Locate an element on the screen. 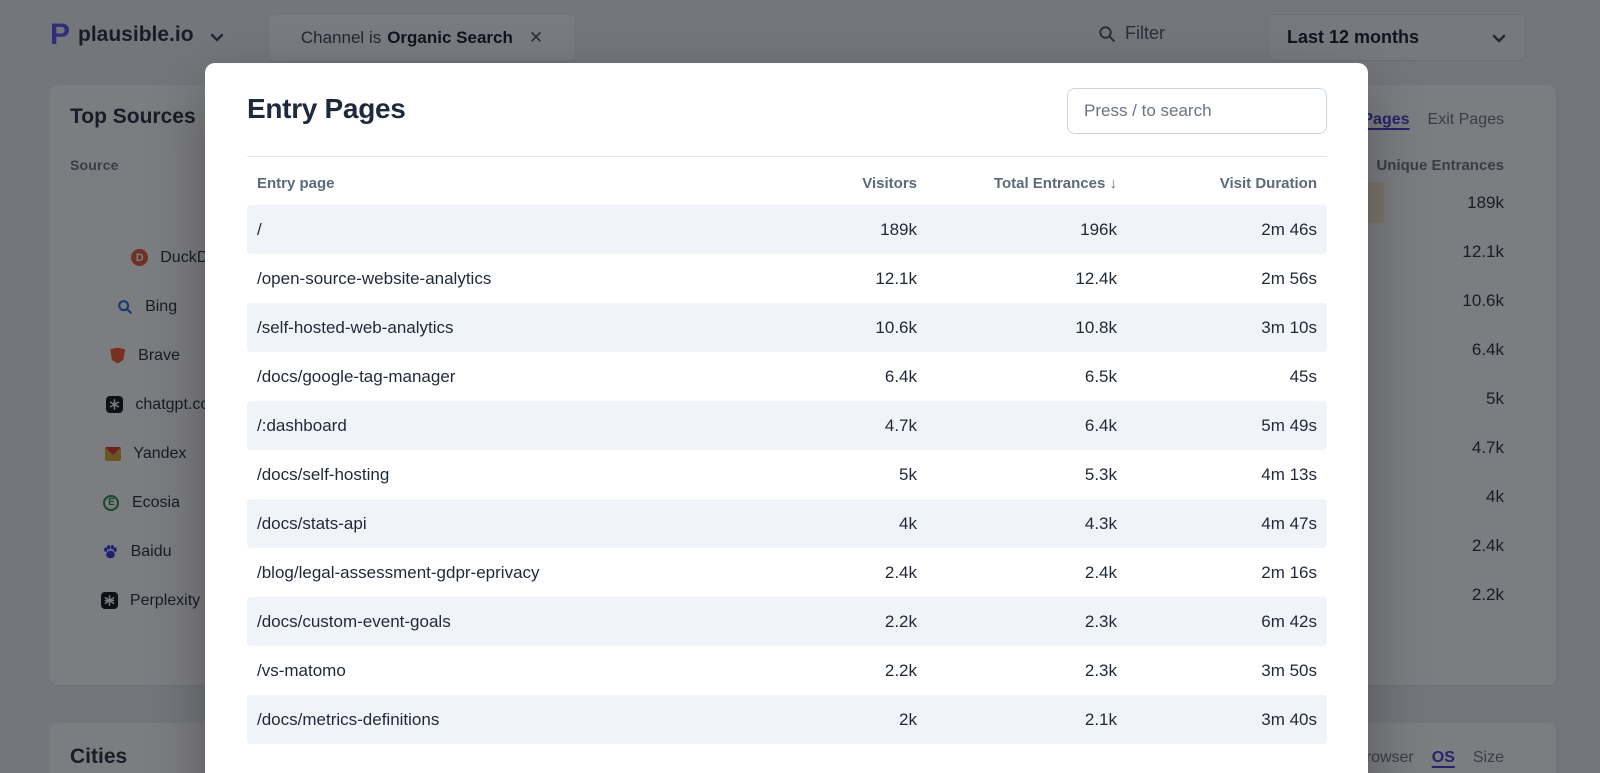 Image resolution: width=1600 pixels, height=773 pixels. cell-visitors: 2.4k is located at coordinates (900, 572).